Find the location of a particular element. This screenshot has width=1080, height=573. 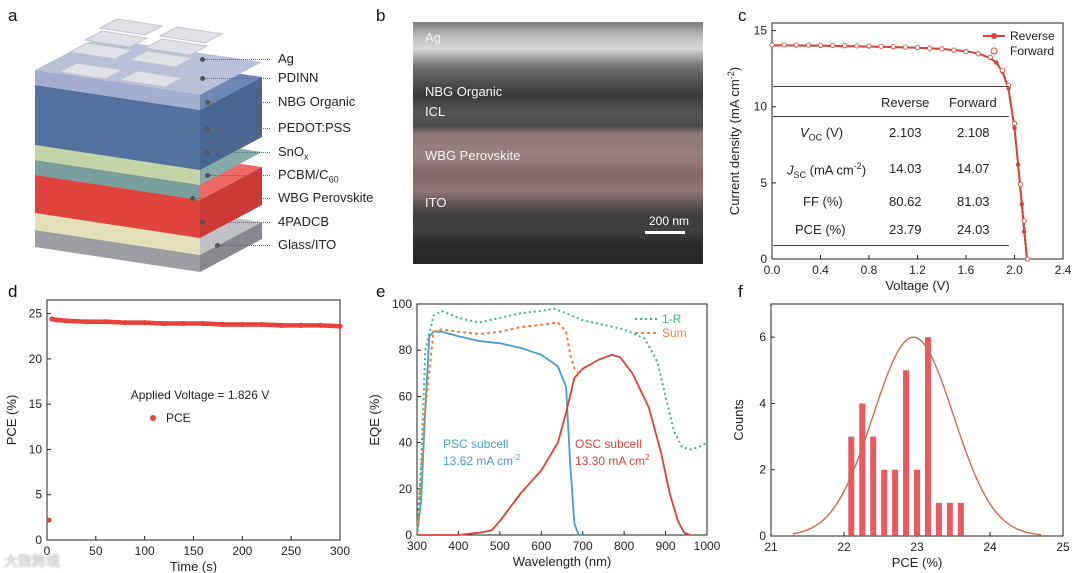

panel-b-label: b is located at coordinates (381, 15).